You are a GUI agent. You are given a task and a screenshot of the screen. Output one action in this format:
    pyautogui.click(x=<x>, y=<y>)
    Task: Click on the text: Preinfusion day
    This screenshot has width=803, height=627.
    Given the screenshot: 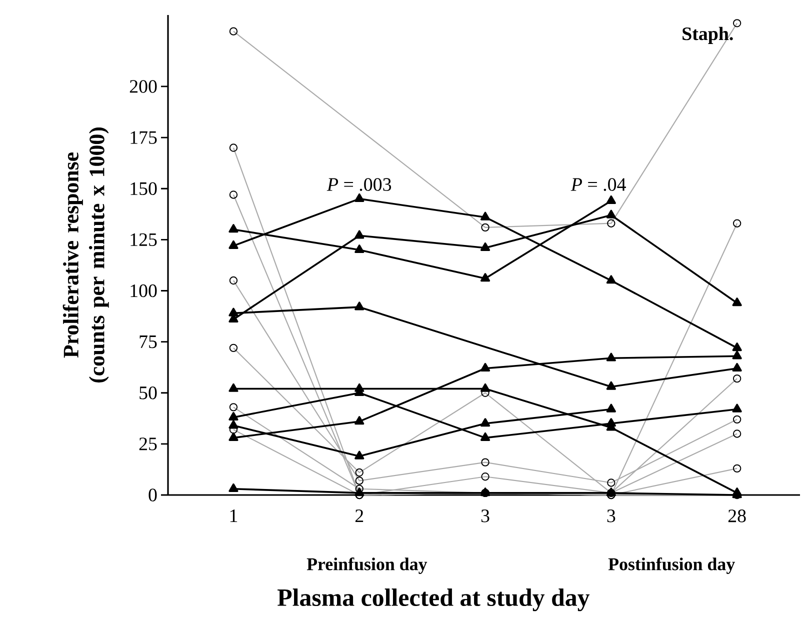 What is the action you would take?
    pyautogui.click(x=367, y=565)
    